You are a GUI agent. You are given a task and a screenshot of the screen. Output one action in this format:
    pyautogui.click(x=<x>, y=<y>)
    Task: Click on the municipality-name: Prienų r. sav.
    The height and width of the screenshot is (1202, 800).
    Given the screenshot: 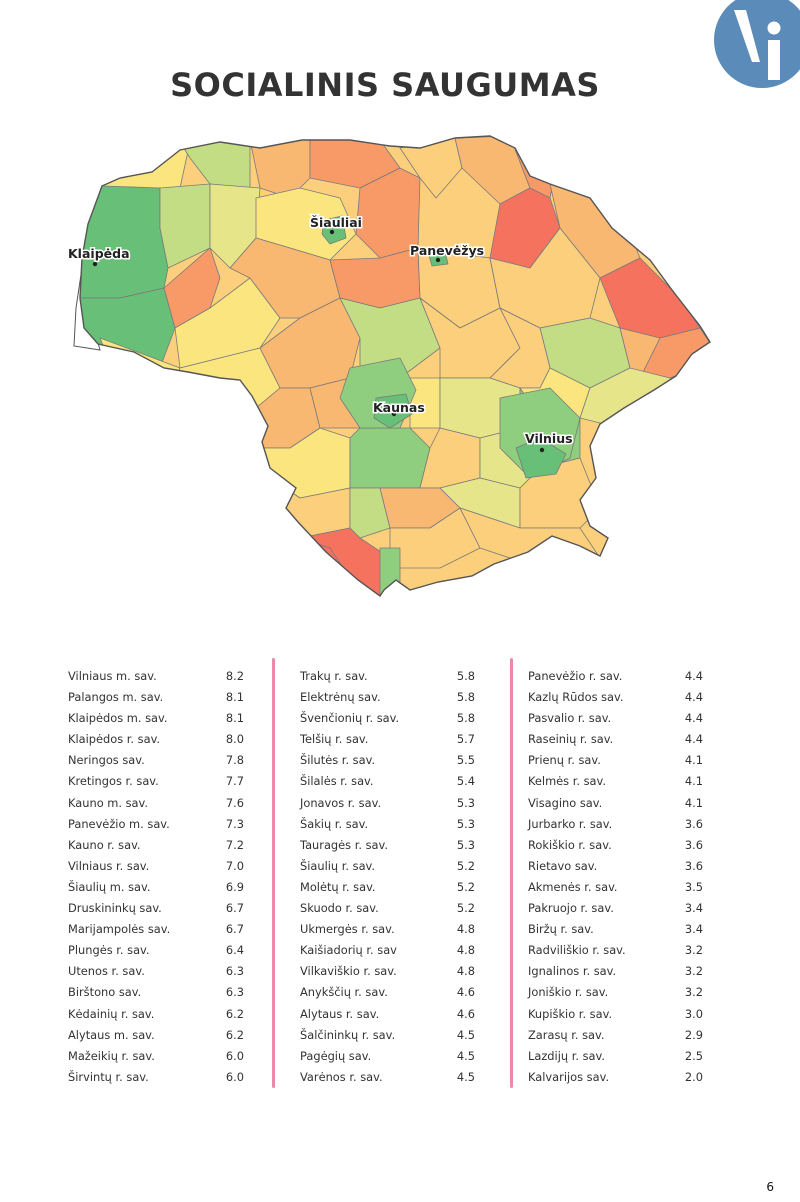 What is the action you would take?
    pyautogui.click(x=564, y=760)
    